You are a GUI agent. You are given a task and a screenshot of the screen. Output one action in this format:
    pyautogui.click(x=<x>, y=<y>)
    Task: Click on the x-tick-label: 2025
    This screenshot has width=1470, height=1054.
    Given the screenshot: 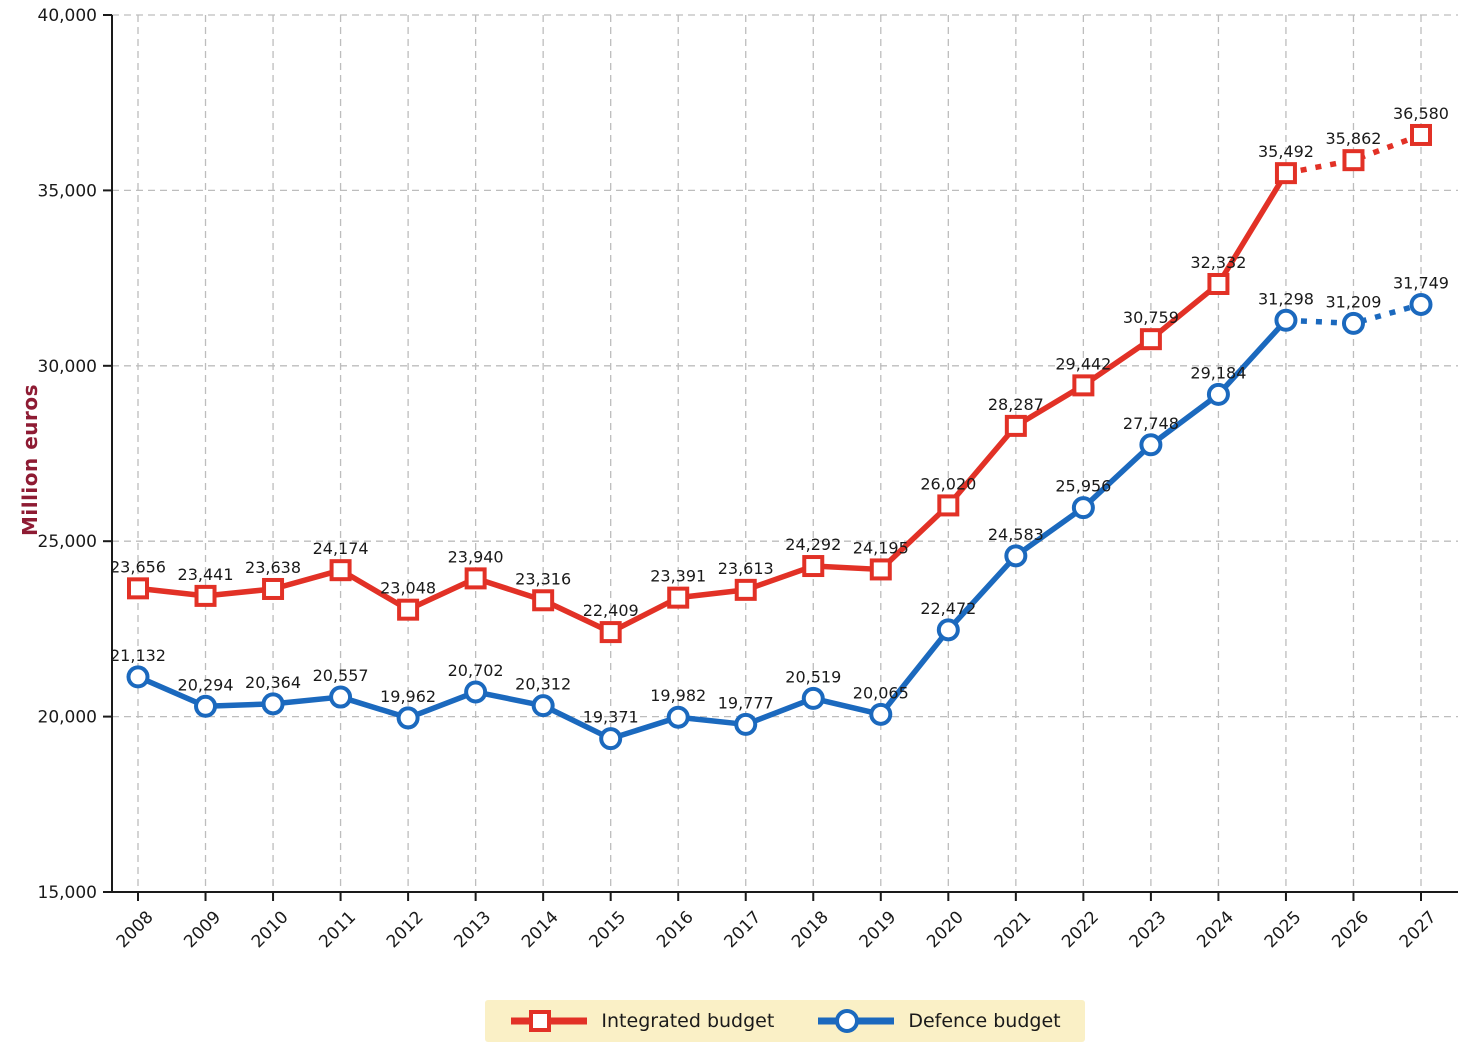 What is the action you would take?
    pyautogui.click(x=1283, y=929)
    